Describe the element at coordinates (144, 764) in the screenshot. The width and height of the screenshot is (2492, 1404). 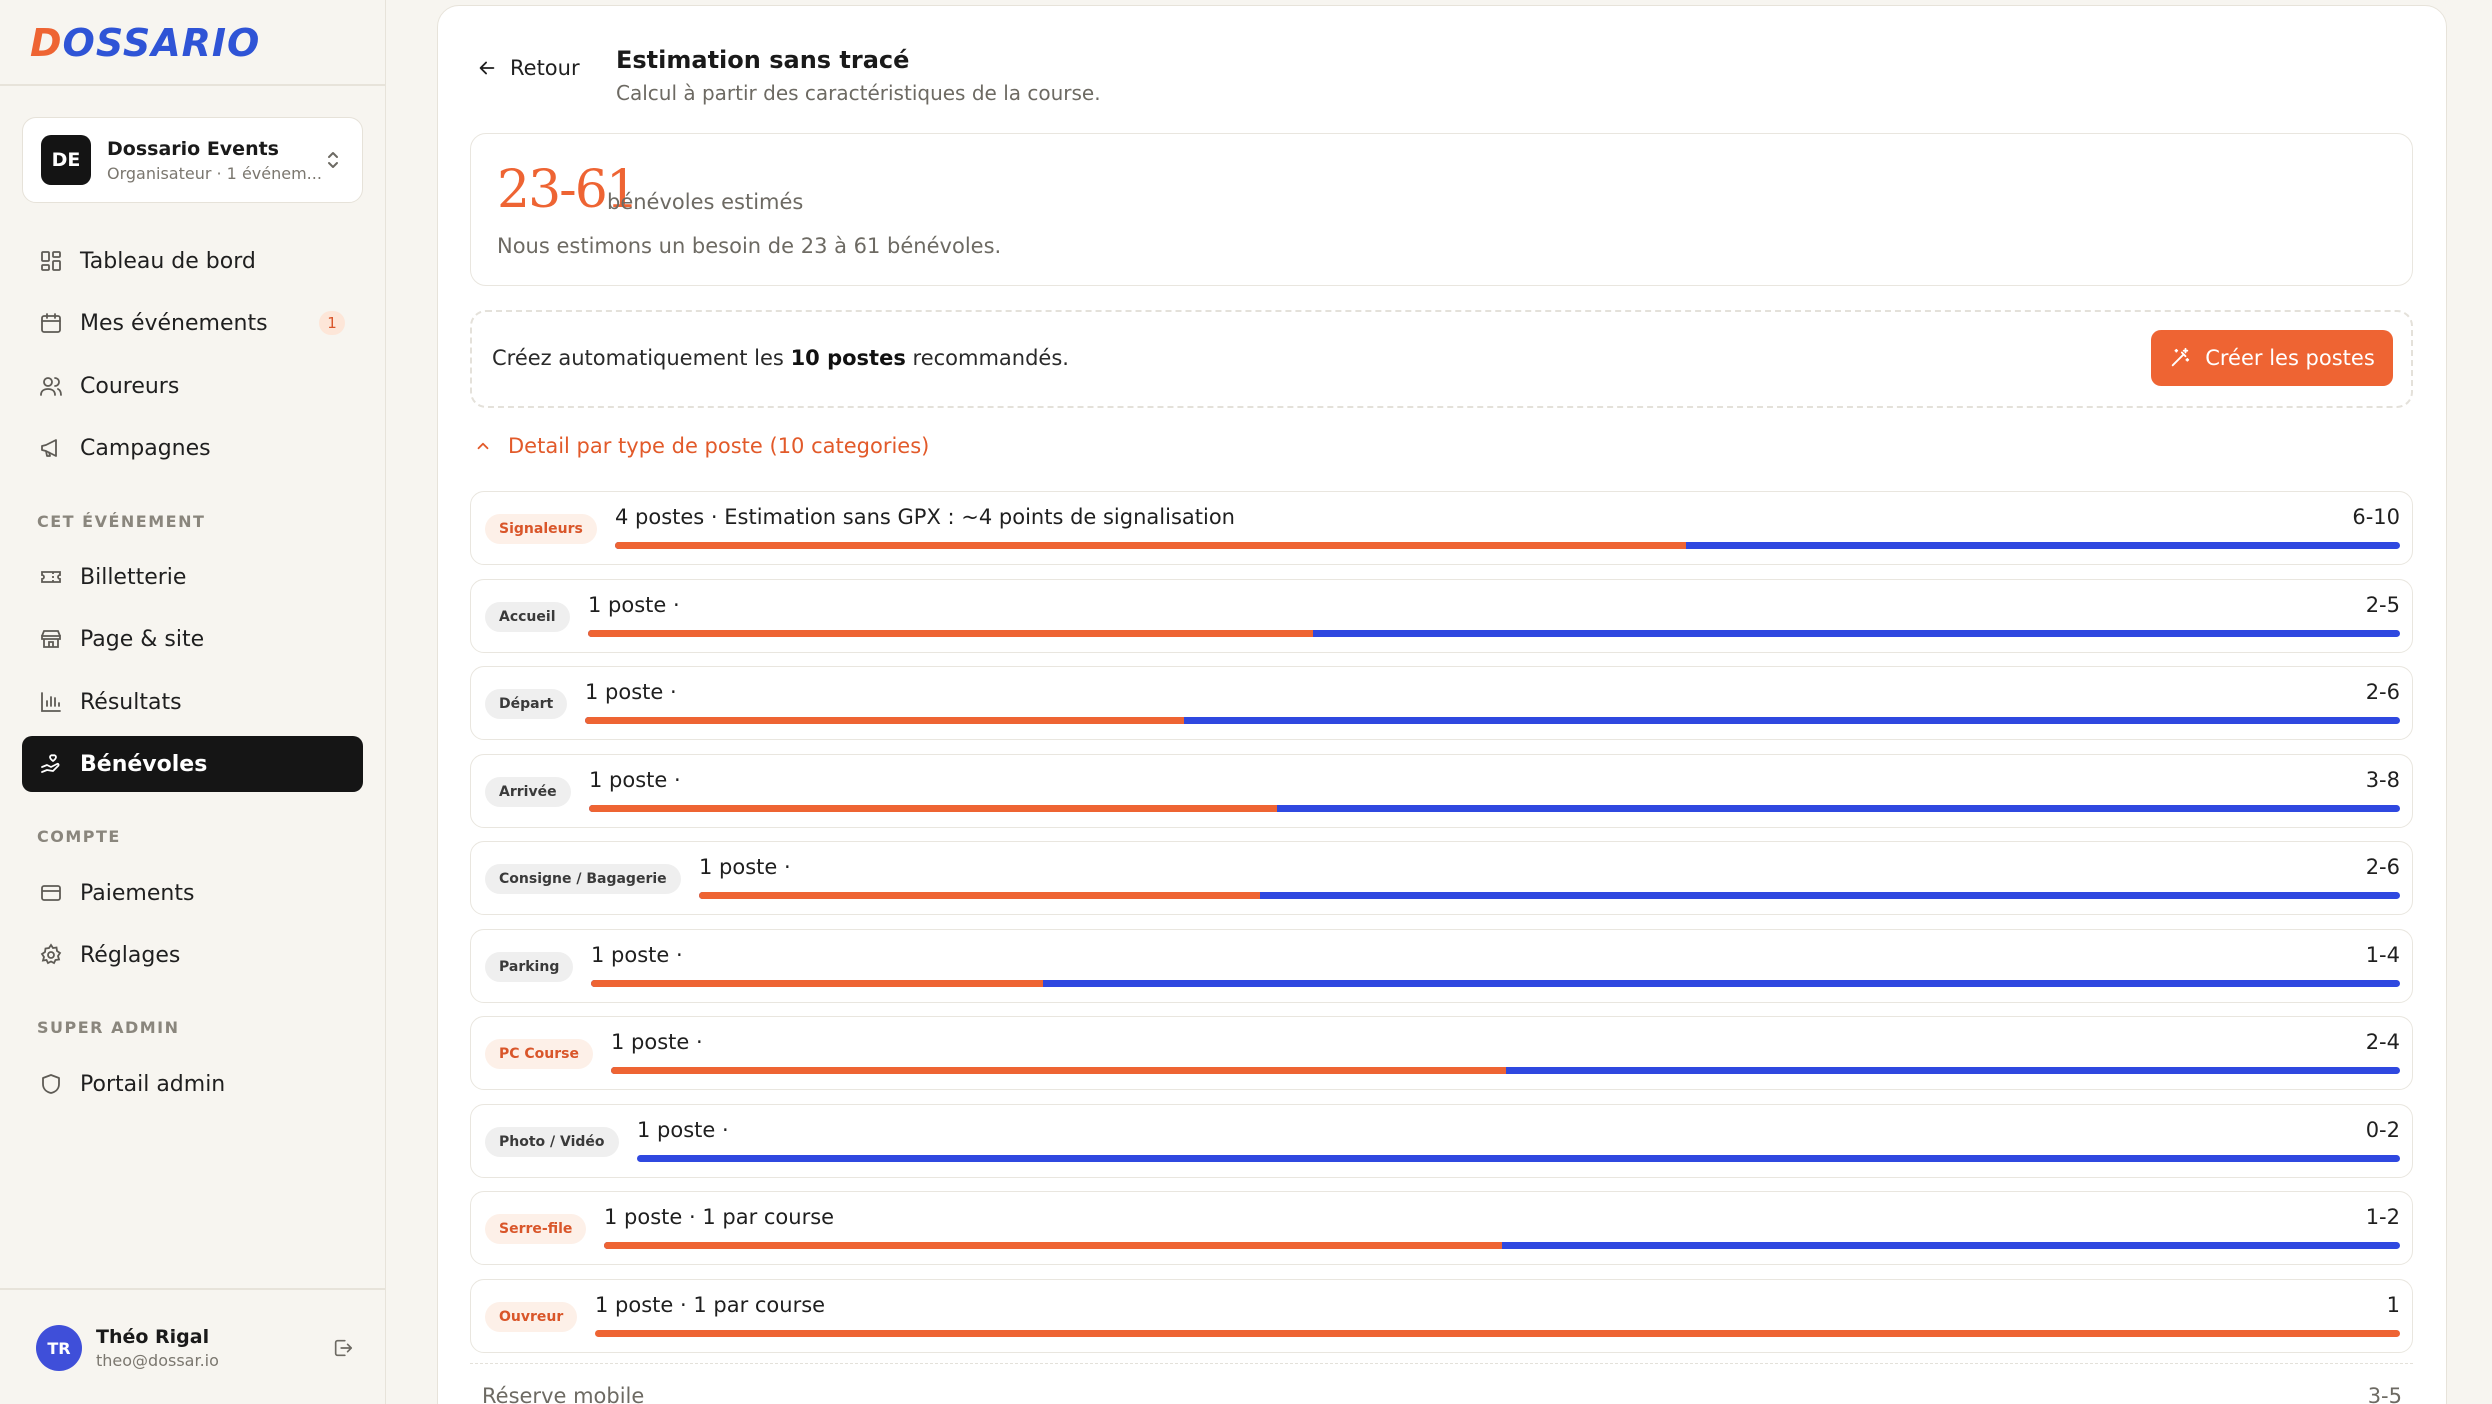
I see `sidebar-item-label: Bénévoles` at that location.